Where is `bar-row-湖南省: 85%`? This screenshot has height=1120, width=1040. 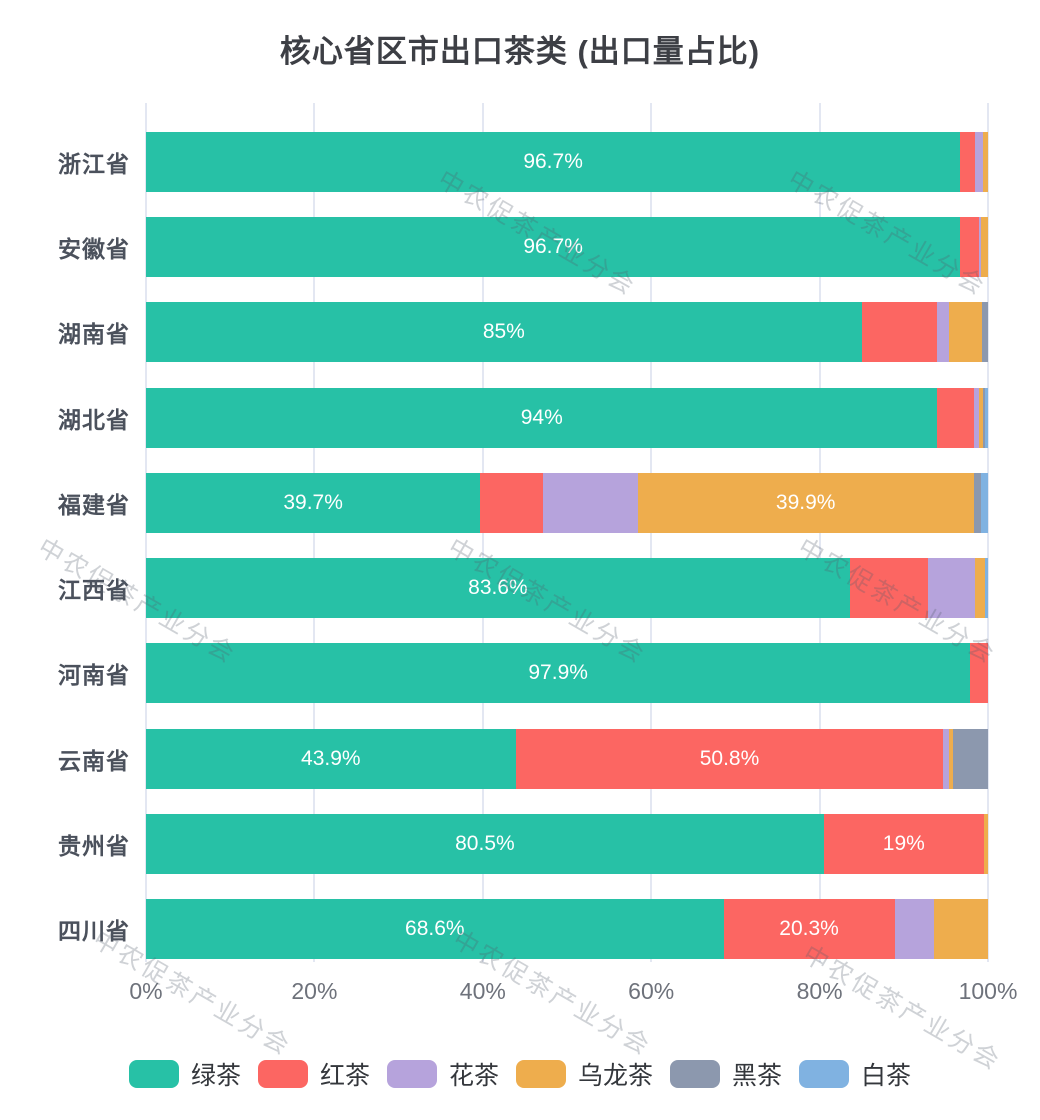 bar-row-湖南省: 85% is located at coordinates (567, 332).